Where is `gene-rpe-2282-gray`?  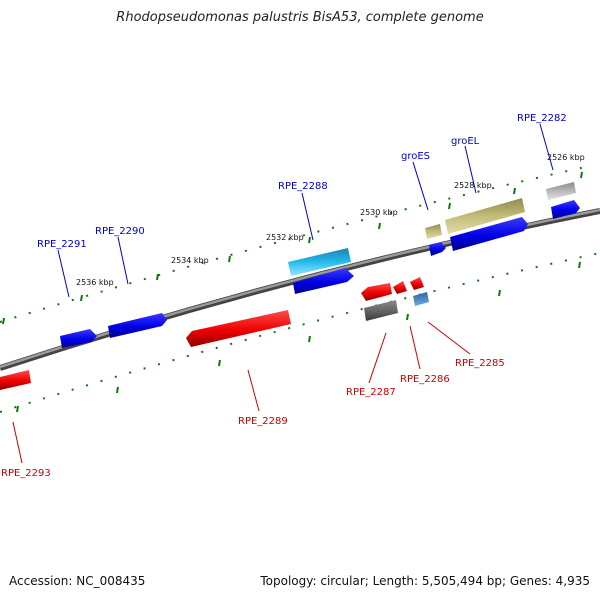 gene-rpe-2282-gray is located at coordinates (561, 191).